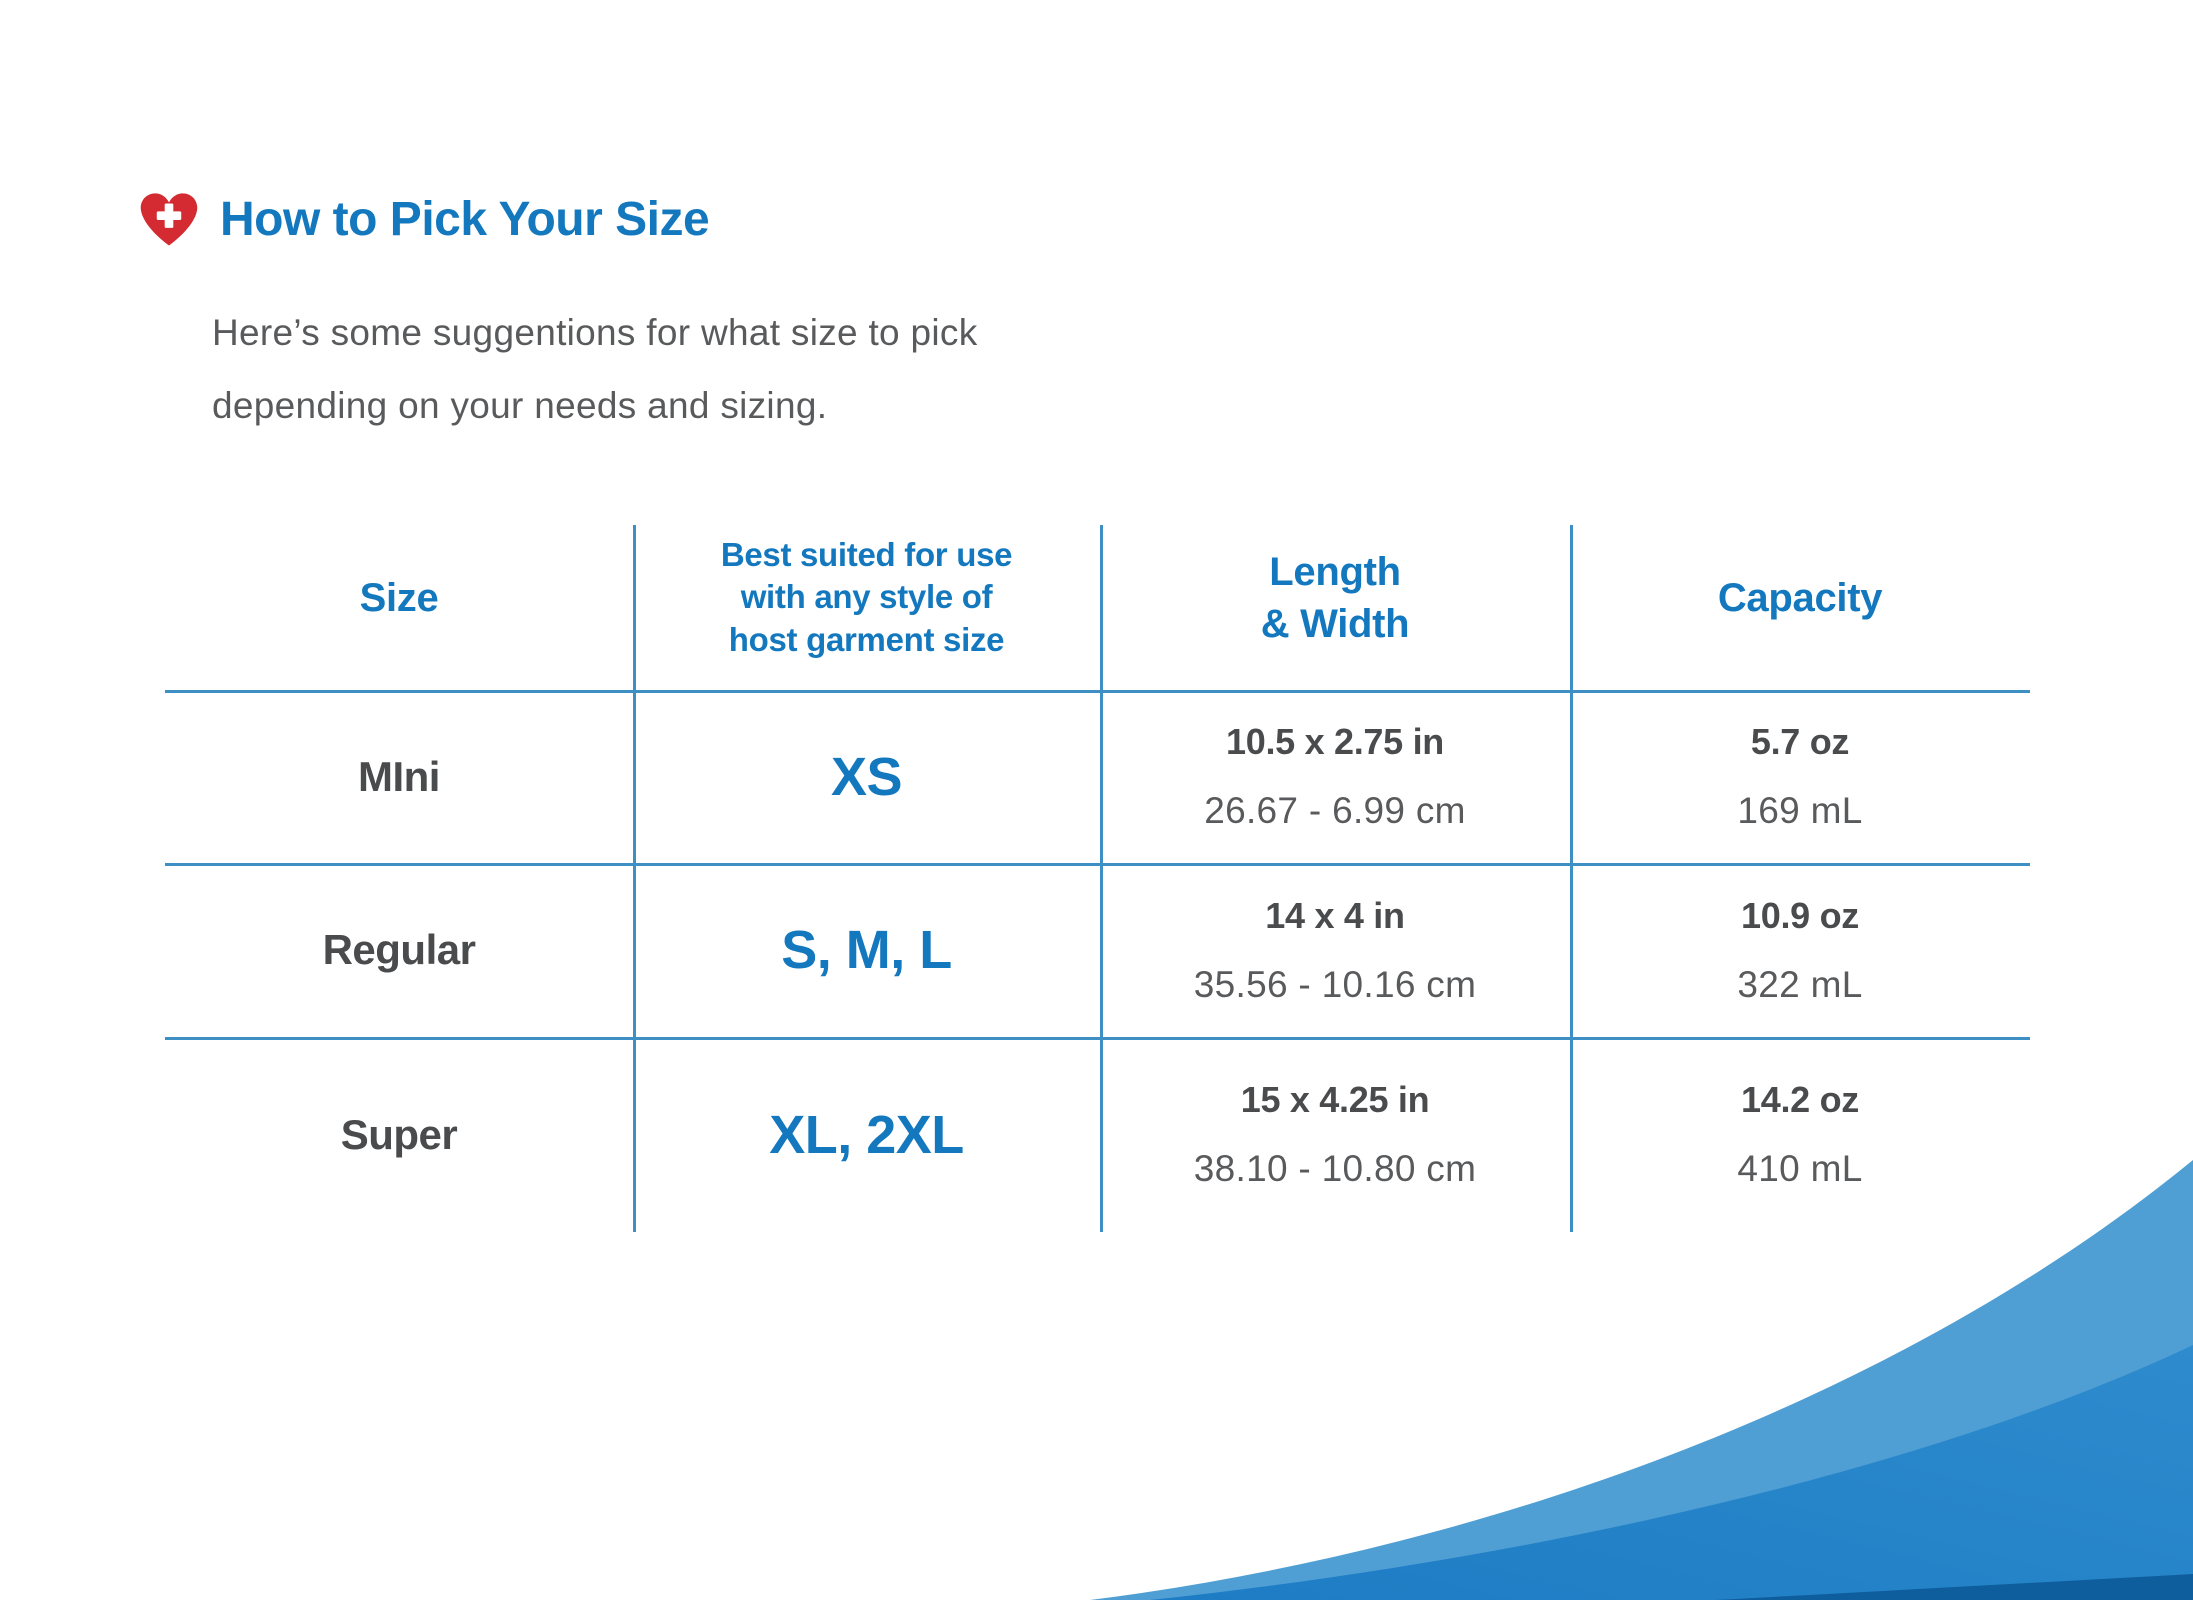  I want to click on dimensions-inches: 14 x 4 in, so click(1335, 915).